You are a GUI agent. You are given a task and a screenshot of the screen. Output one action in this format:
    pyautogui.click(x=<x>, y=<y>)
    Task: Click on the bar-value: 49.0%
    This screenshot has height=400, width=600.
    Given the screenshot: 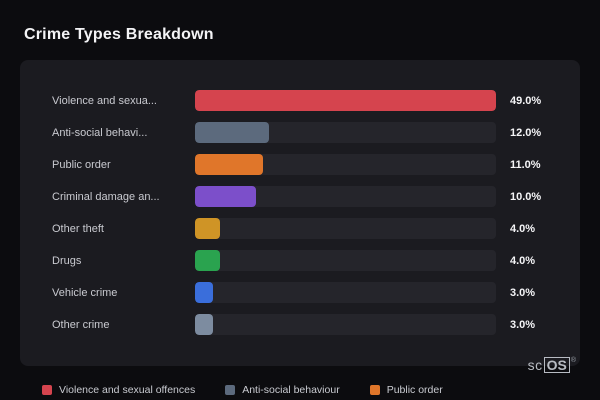 What is the action you would take?
    pyautogui.click(x=526, y=100)
    